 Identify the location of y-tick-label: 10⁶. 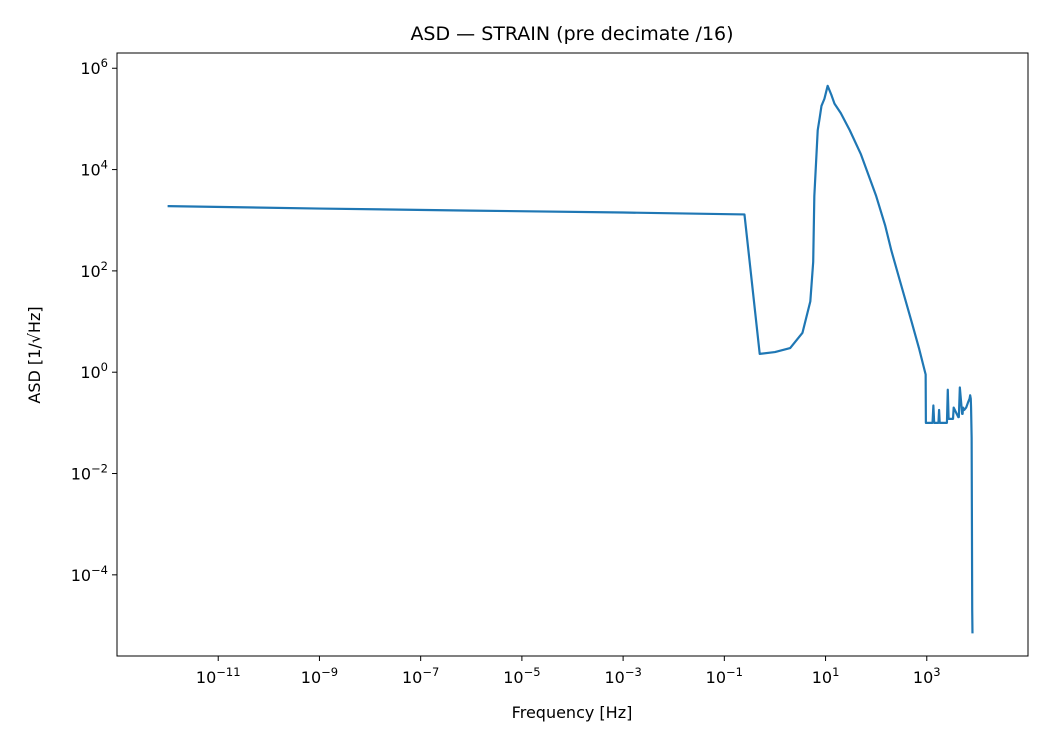
(94, 67).